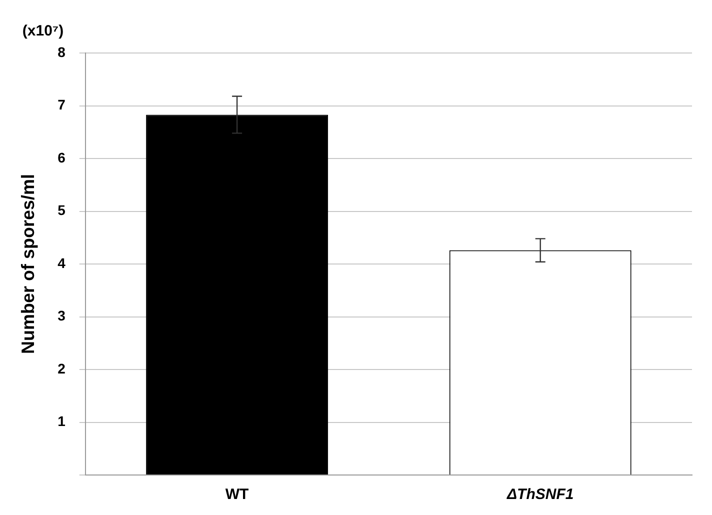  I want to click on y-tick-label: 3, so click(62, 316).